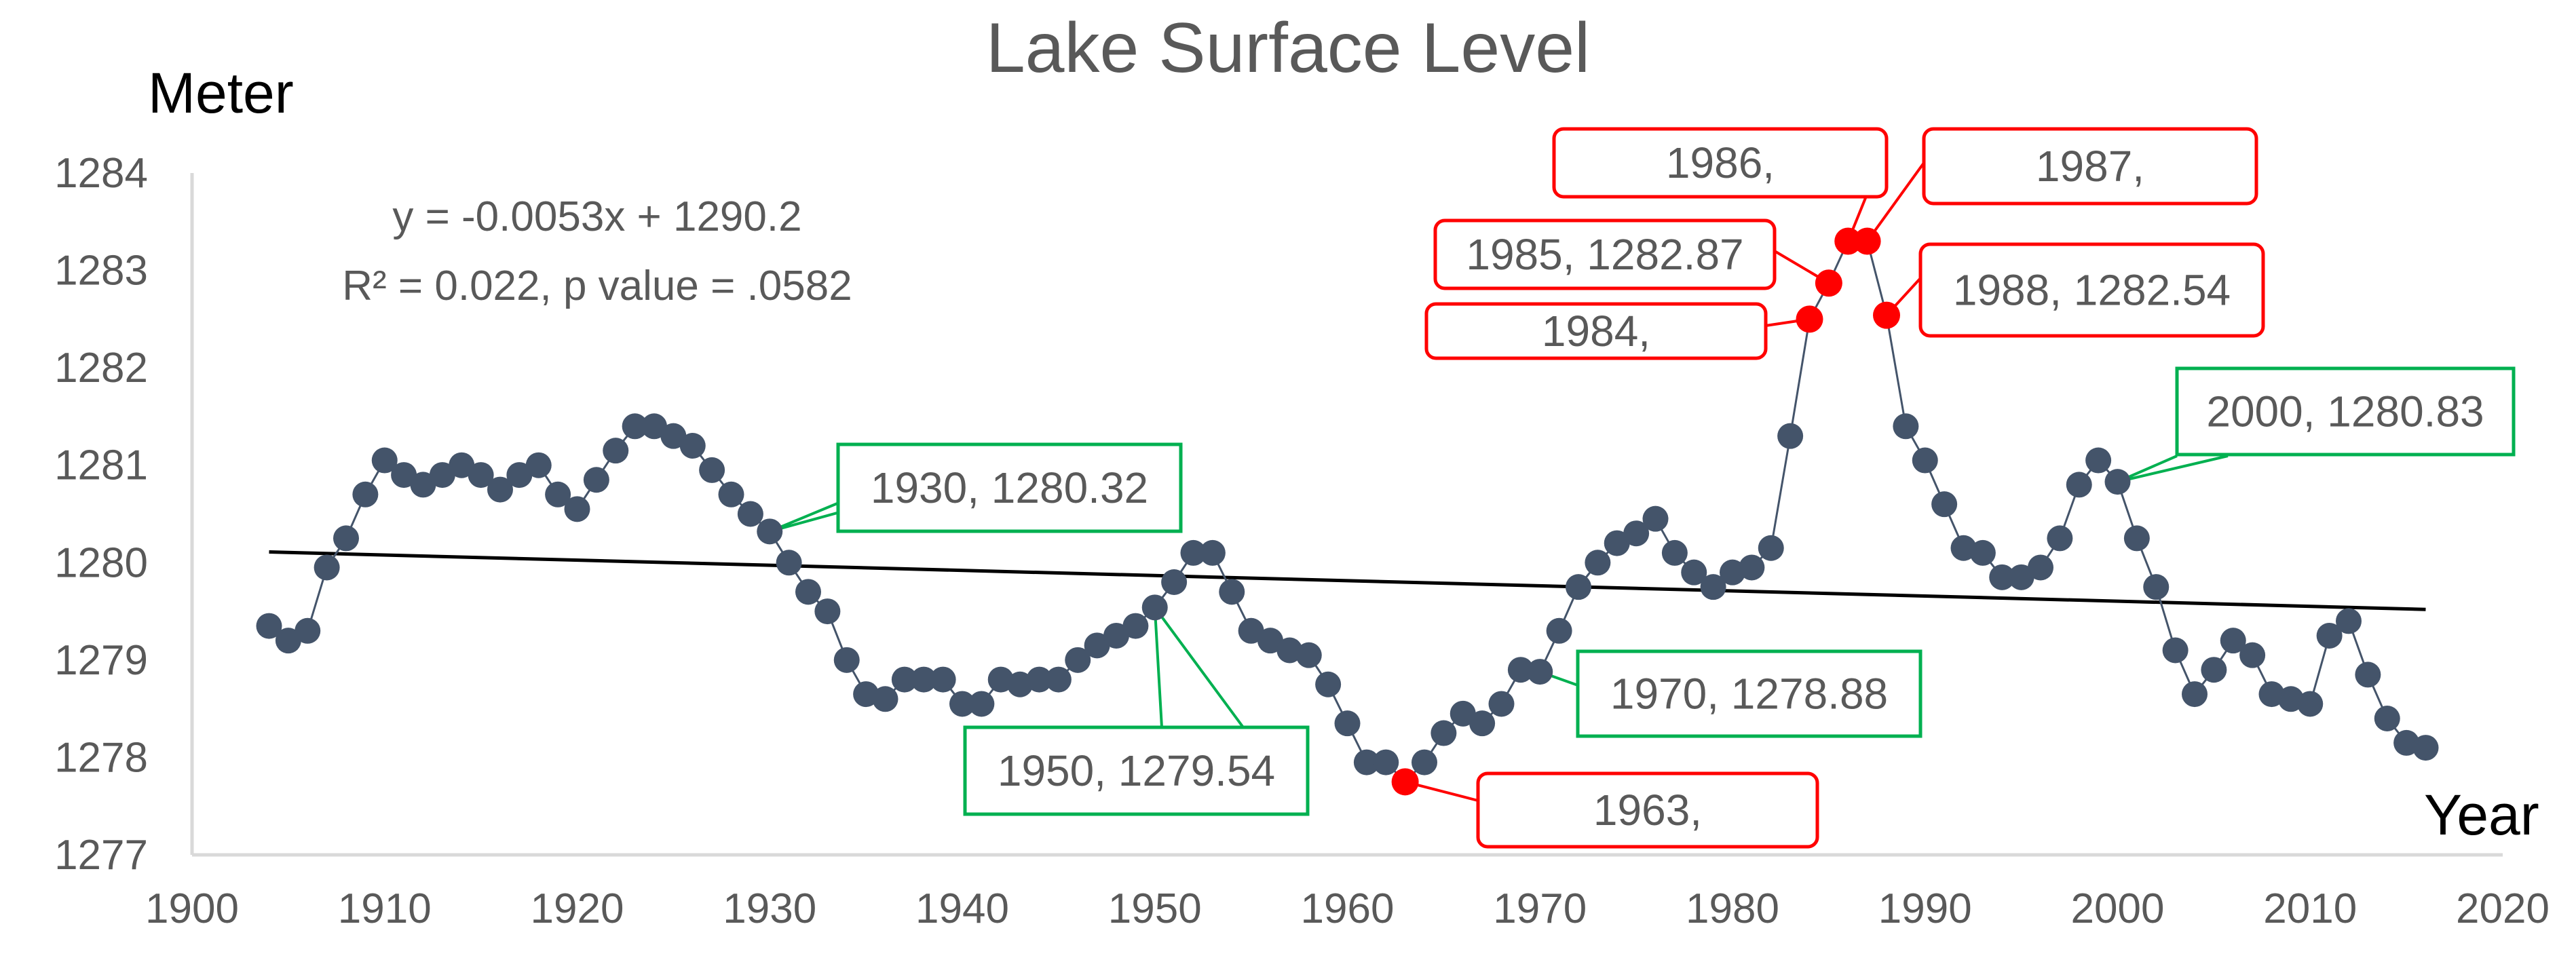 The width and height of the screenshot is (2576, 958). I want to click on x-tick-label: 1940, so click(962, 908).